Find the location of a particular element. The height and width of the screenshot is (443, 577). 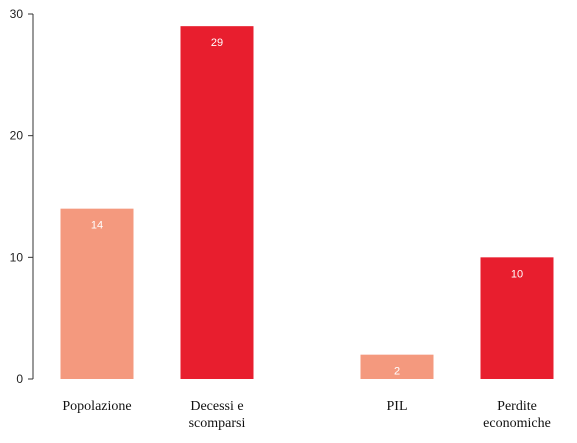

y-axis: 0 10 20 30 is located at coordinates (22, 196).